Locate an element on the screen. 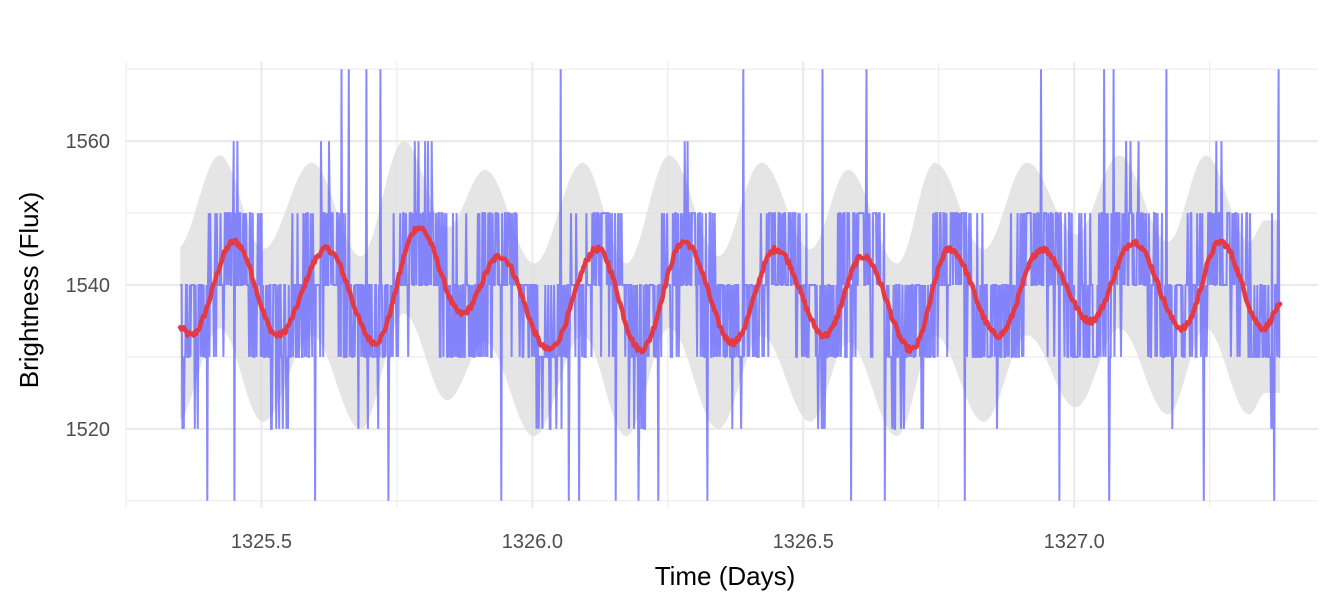 This screenshot has height=607, width=1339. x-tick-label: 1326.0 is located at coordinates (532, 542).